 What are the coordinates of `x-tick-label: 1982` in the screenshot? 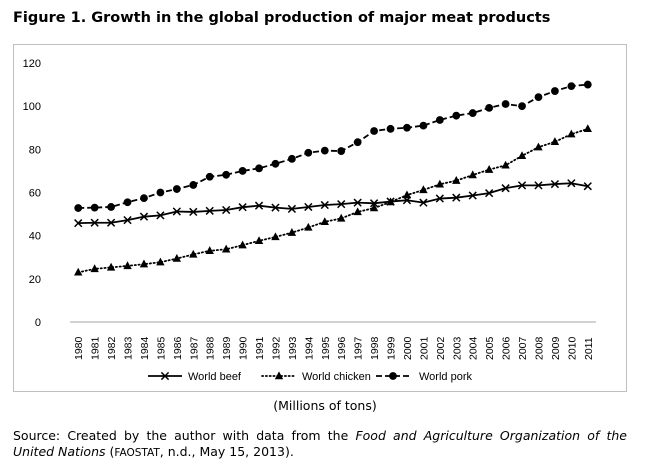 It's located at (112, 348).